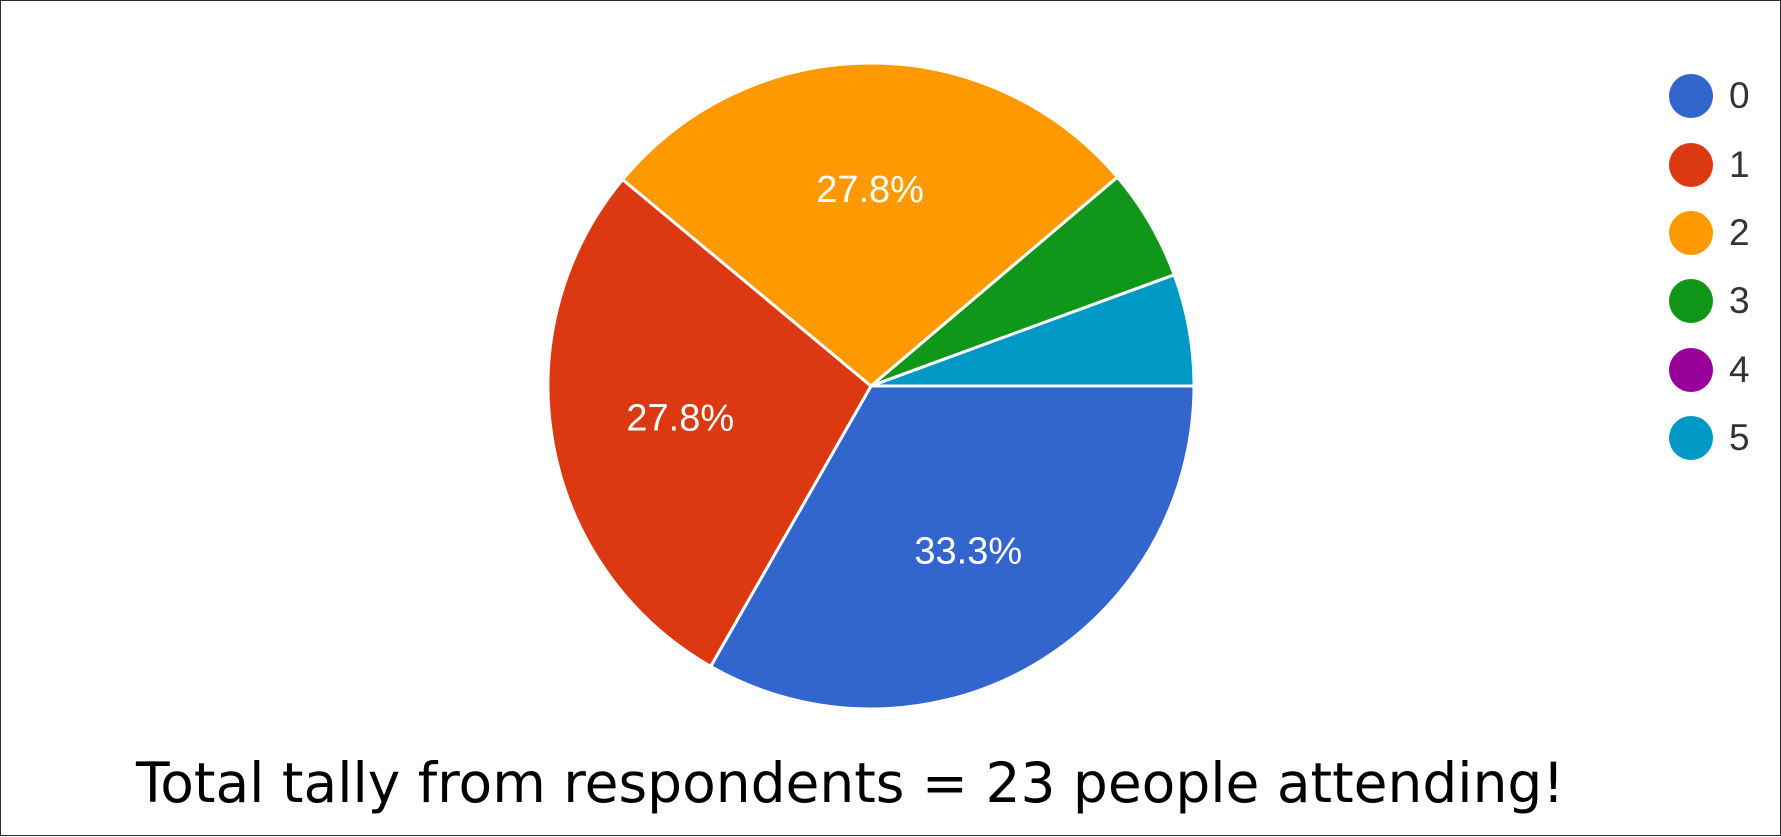 The width and height of the screenshot is (1781, 837). I want to click on legend-item-3: 3, so click(1709, 301).